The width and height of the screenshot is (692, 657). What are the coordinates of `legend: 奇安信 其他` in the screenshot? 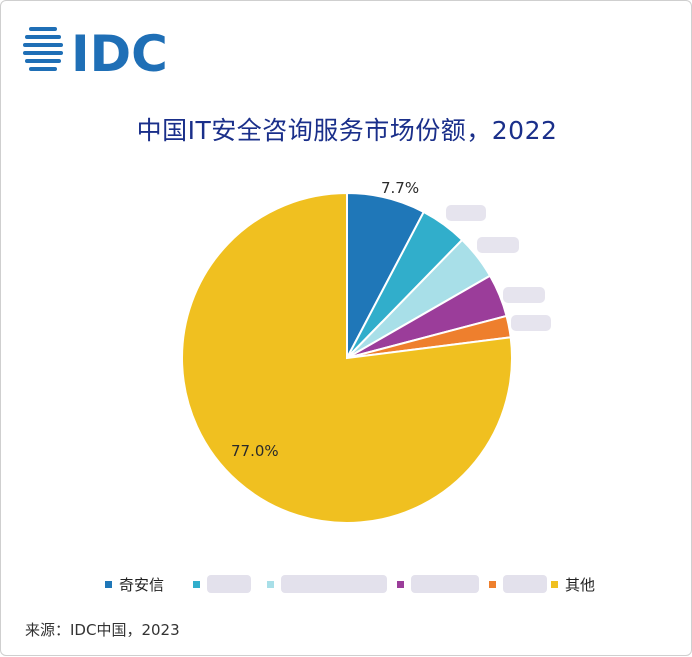 It's located at (346, 584).